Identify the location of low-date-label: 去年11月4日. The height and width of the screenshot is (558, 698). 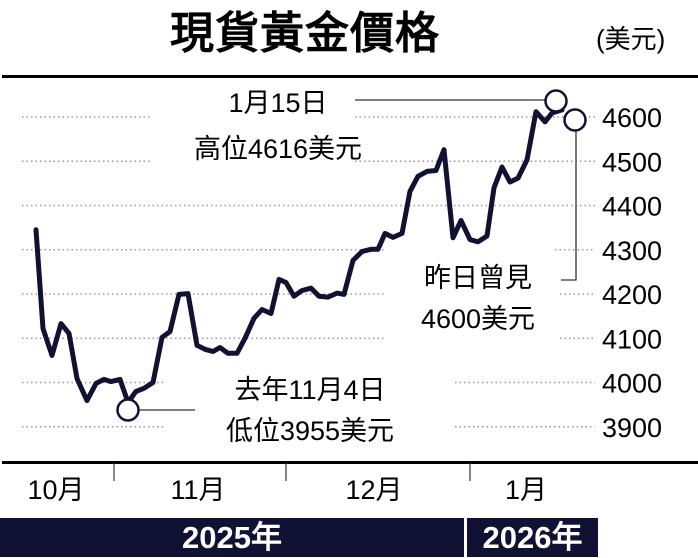
(309, 390).